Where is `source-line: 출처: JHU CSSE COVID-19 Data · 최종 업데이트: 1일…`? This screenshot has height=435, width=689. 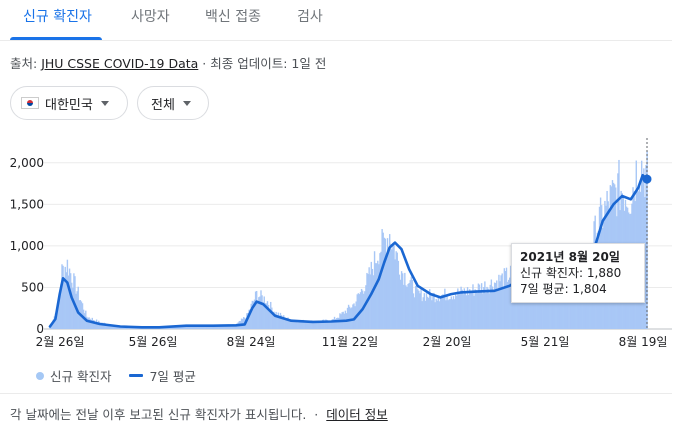 source-line: 출처: JHU CSSE COVID-19 Data · 최종 업데이트: 1일… is located at coordinates (168, 62).